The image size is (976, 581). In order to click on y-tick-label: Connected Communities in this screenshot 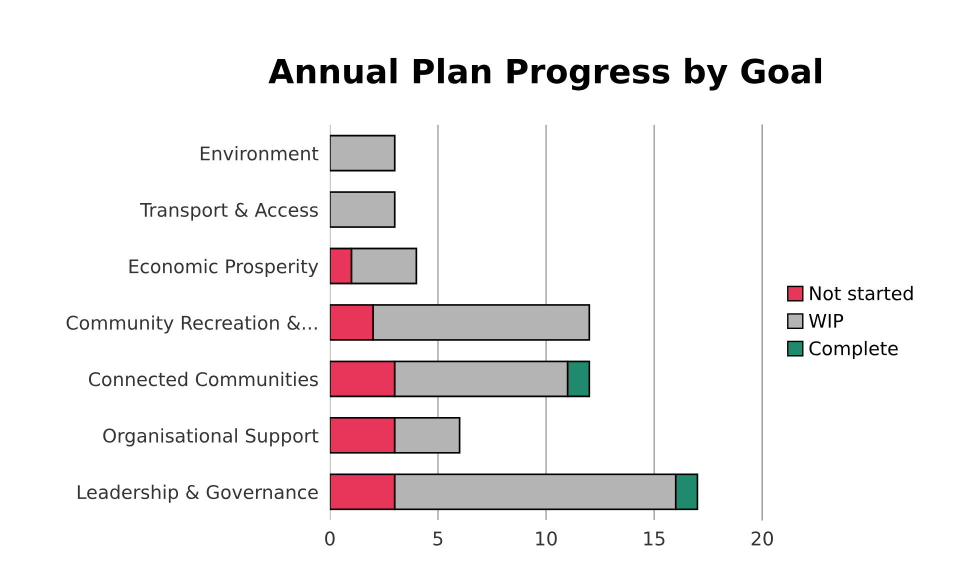, I will do `click(203, 379)`.